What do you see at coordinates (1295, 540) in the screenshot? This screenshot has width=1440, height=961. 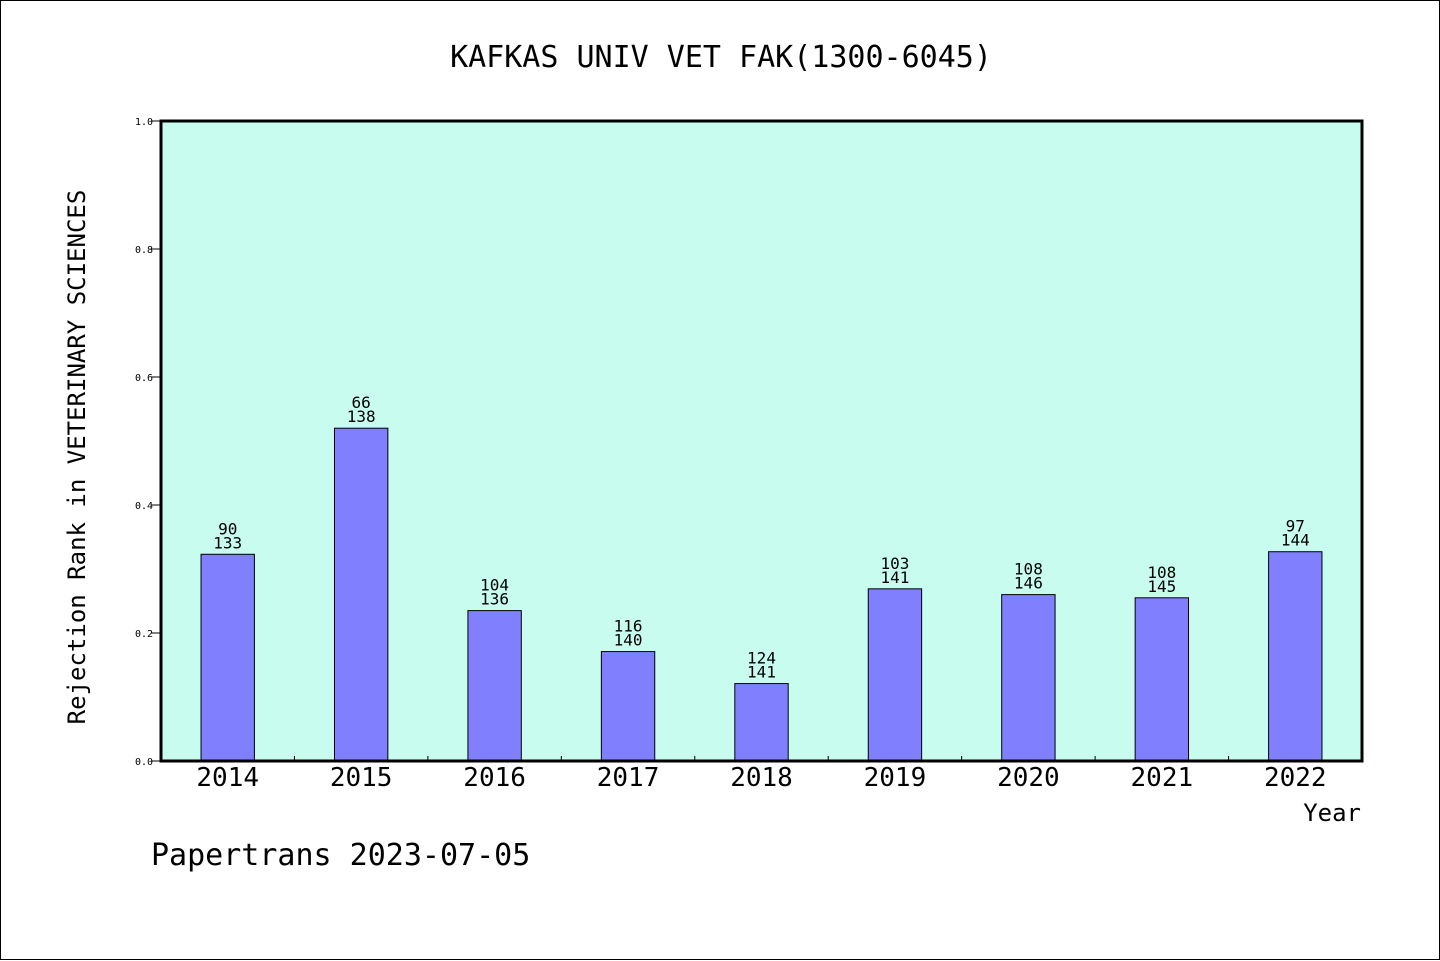 I see `bar-label-bottom: 144` at bounding box center [1295, 540].